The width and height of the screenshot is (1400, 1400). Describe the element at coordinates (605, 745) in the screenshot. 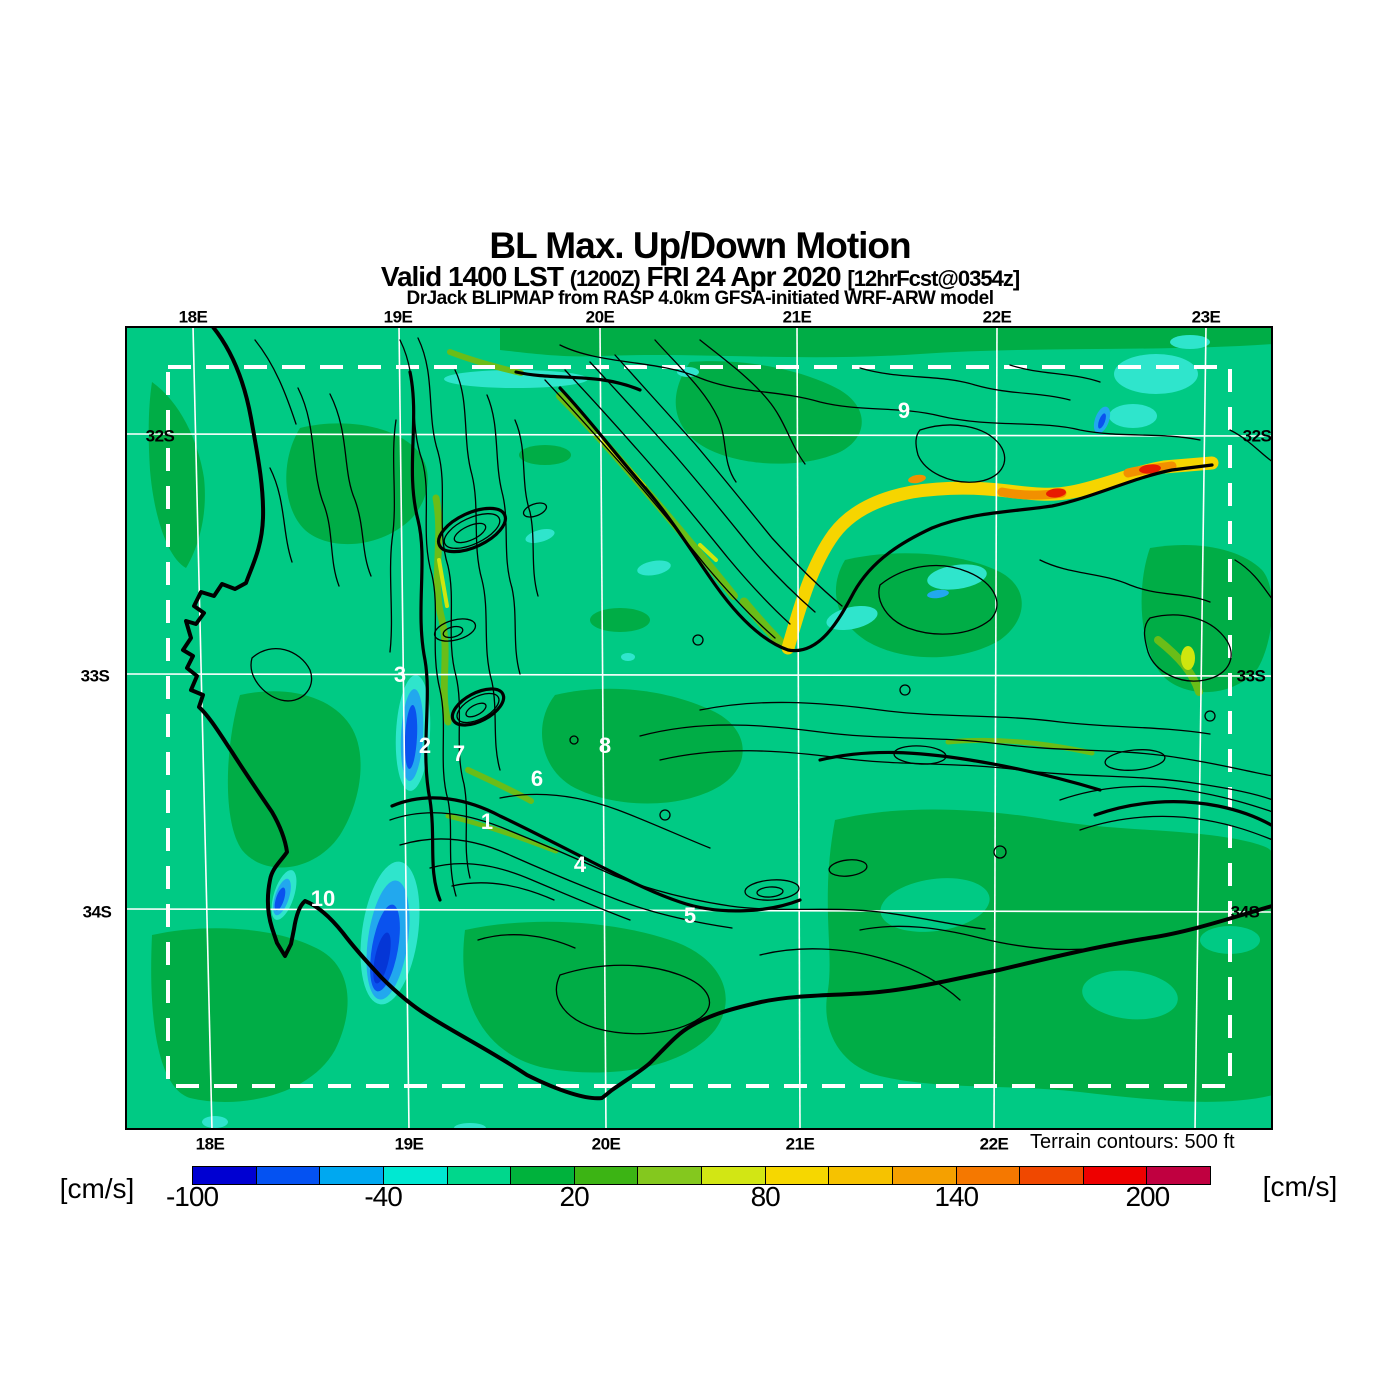

I see `map-marker: 8` at that location.